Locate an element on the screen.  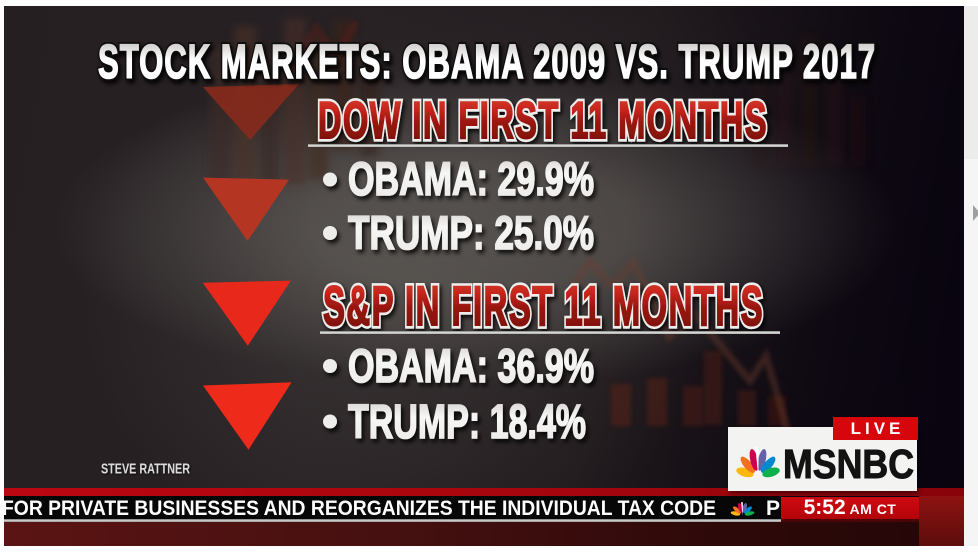
svg-text: MSNBC is located at coordinates (848, 462).